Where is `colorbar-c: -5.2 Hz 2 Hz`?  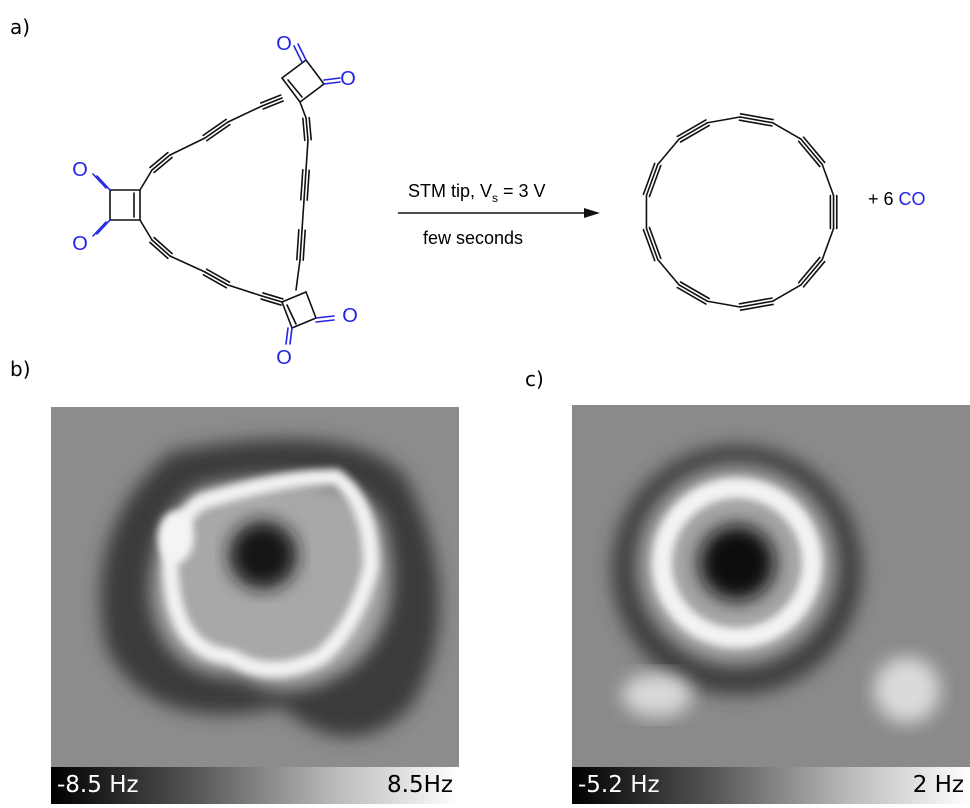
colorbar-c: -5.2 Hz 2 Hz is located at coordinates (771, 785).